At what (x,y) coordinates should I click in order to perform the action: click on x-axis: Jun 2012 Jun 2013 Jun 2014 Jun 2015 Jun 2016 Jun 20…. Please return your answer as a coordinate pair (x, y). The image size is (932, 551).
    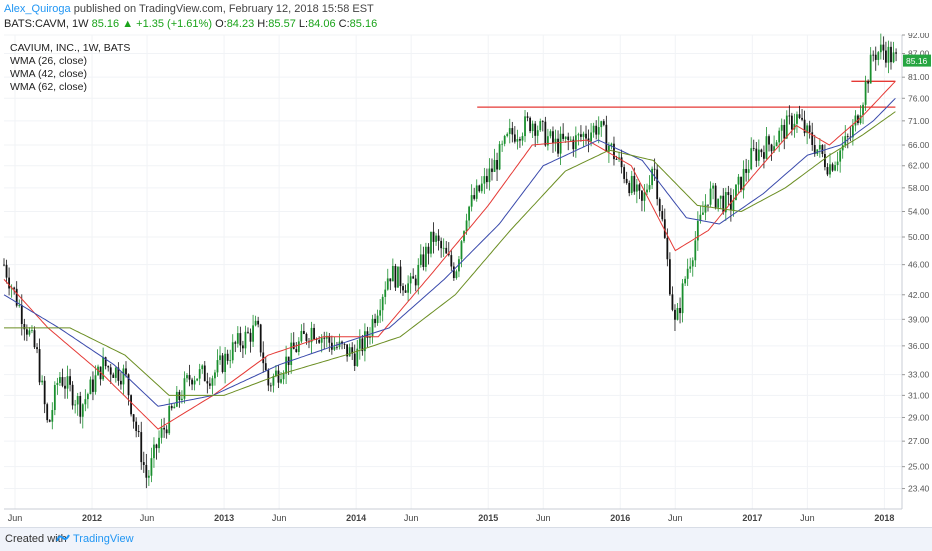
    Looking at the image, I should click on (453, 515).